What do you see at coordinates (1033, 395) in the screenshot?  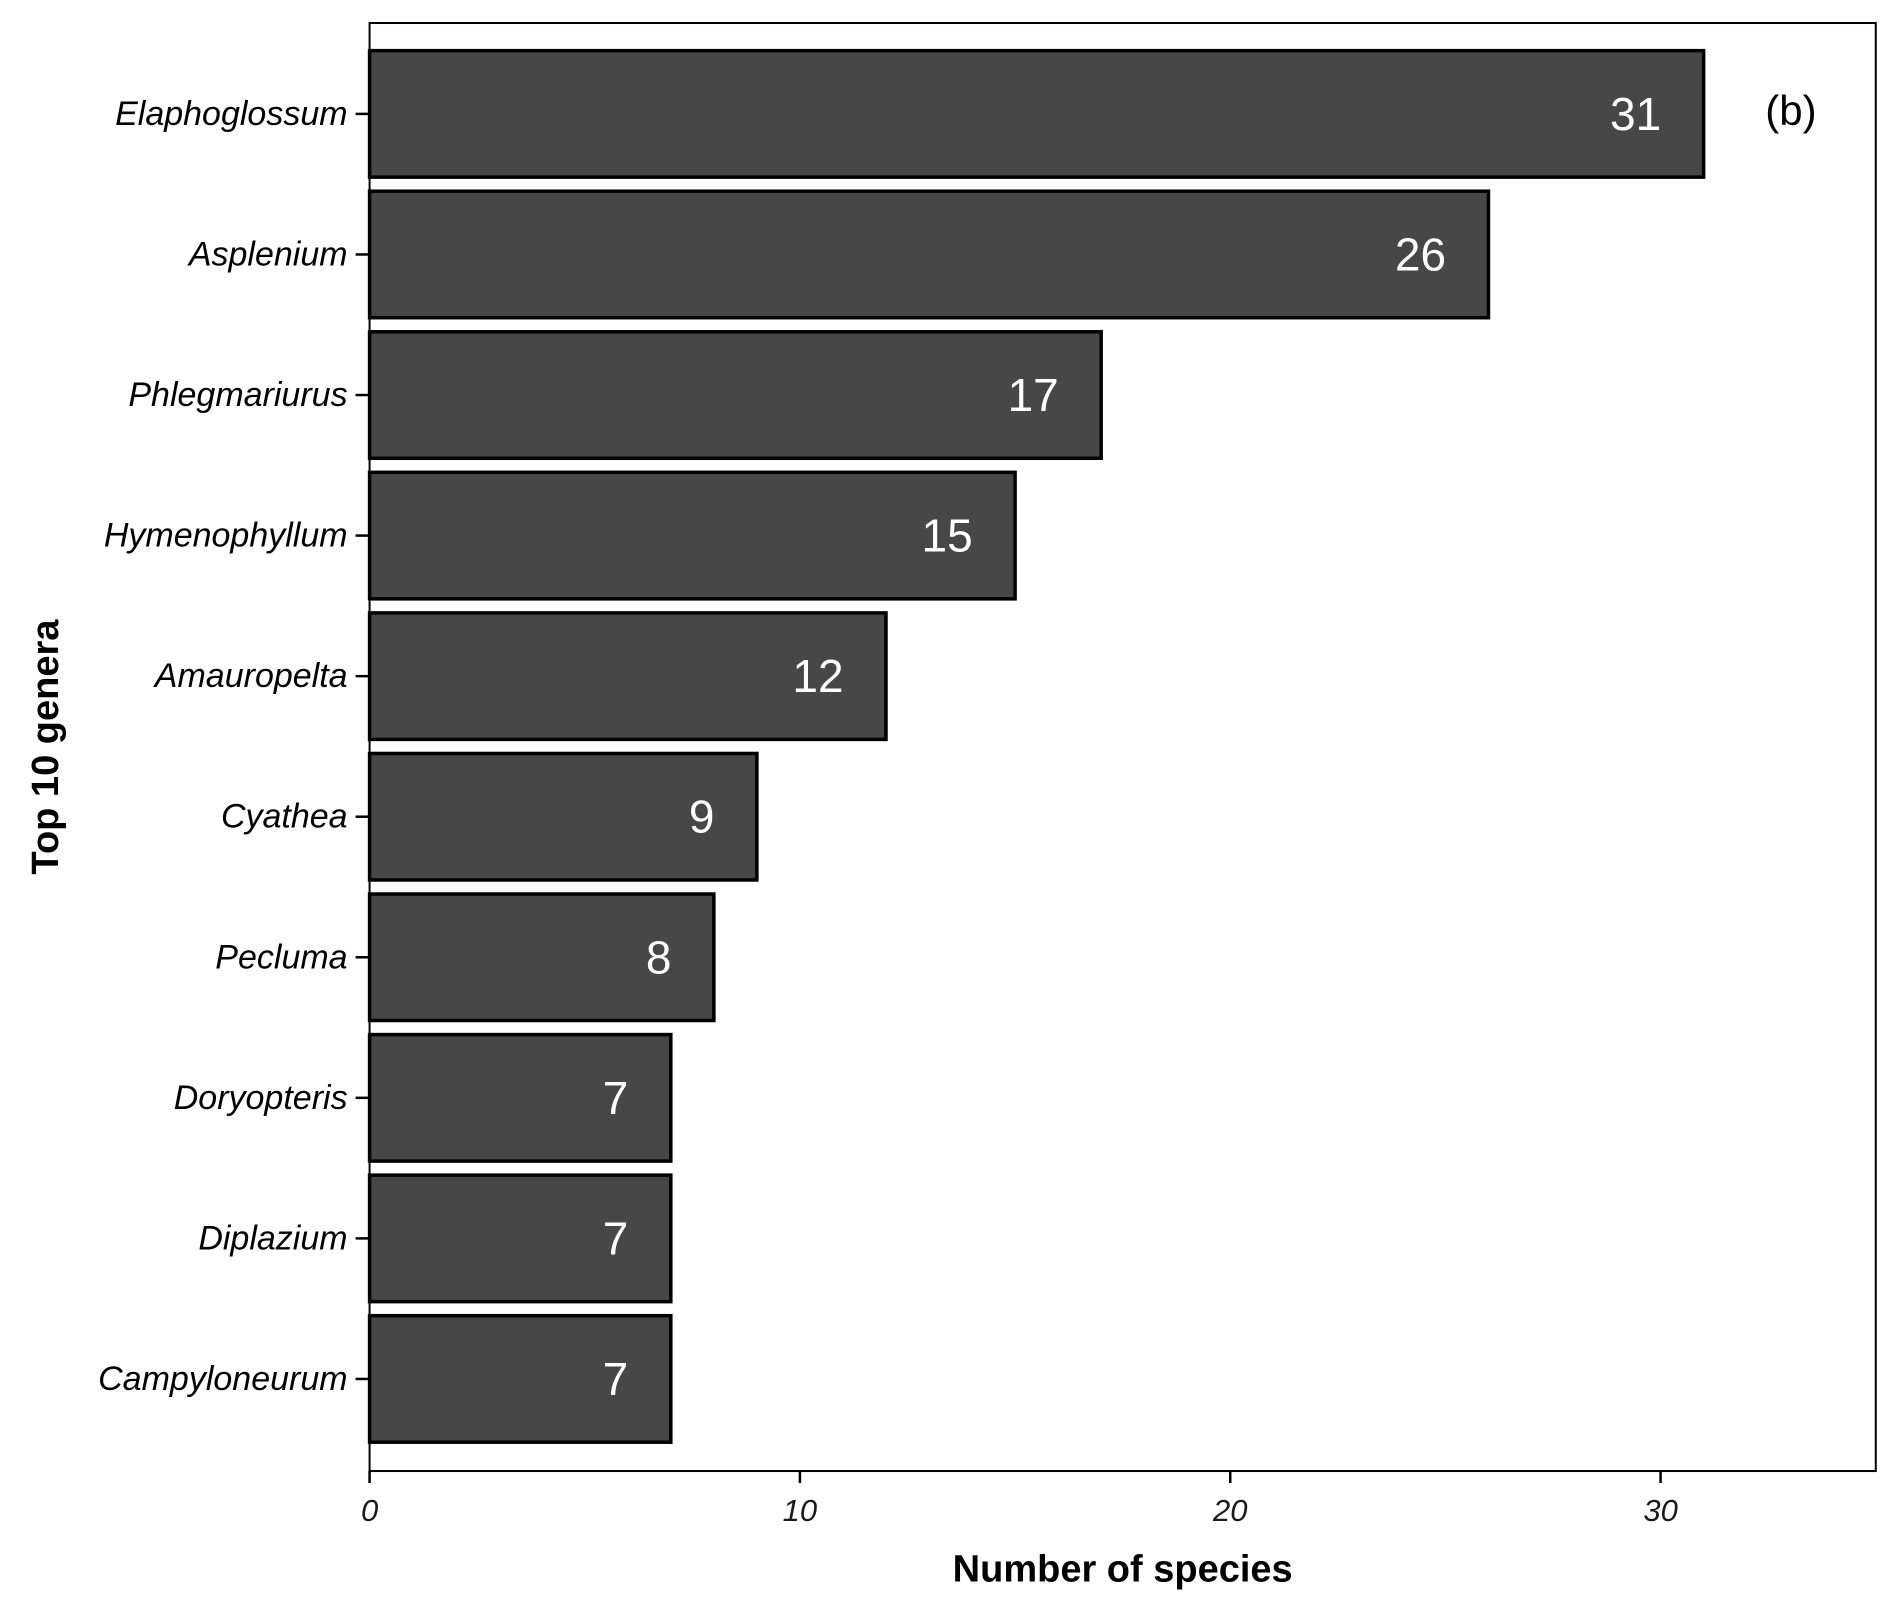 I see `data-label: 17` at bounding box center [1033, 395].